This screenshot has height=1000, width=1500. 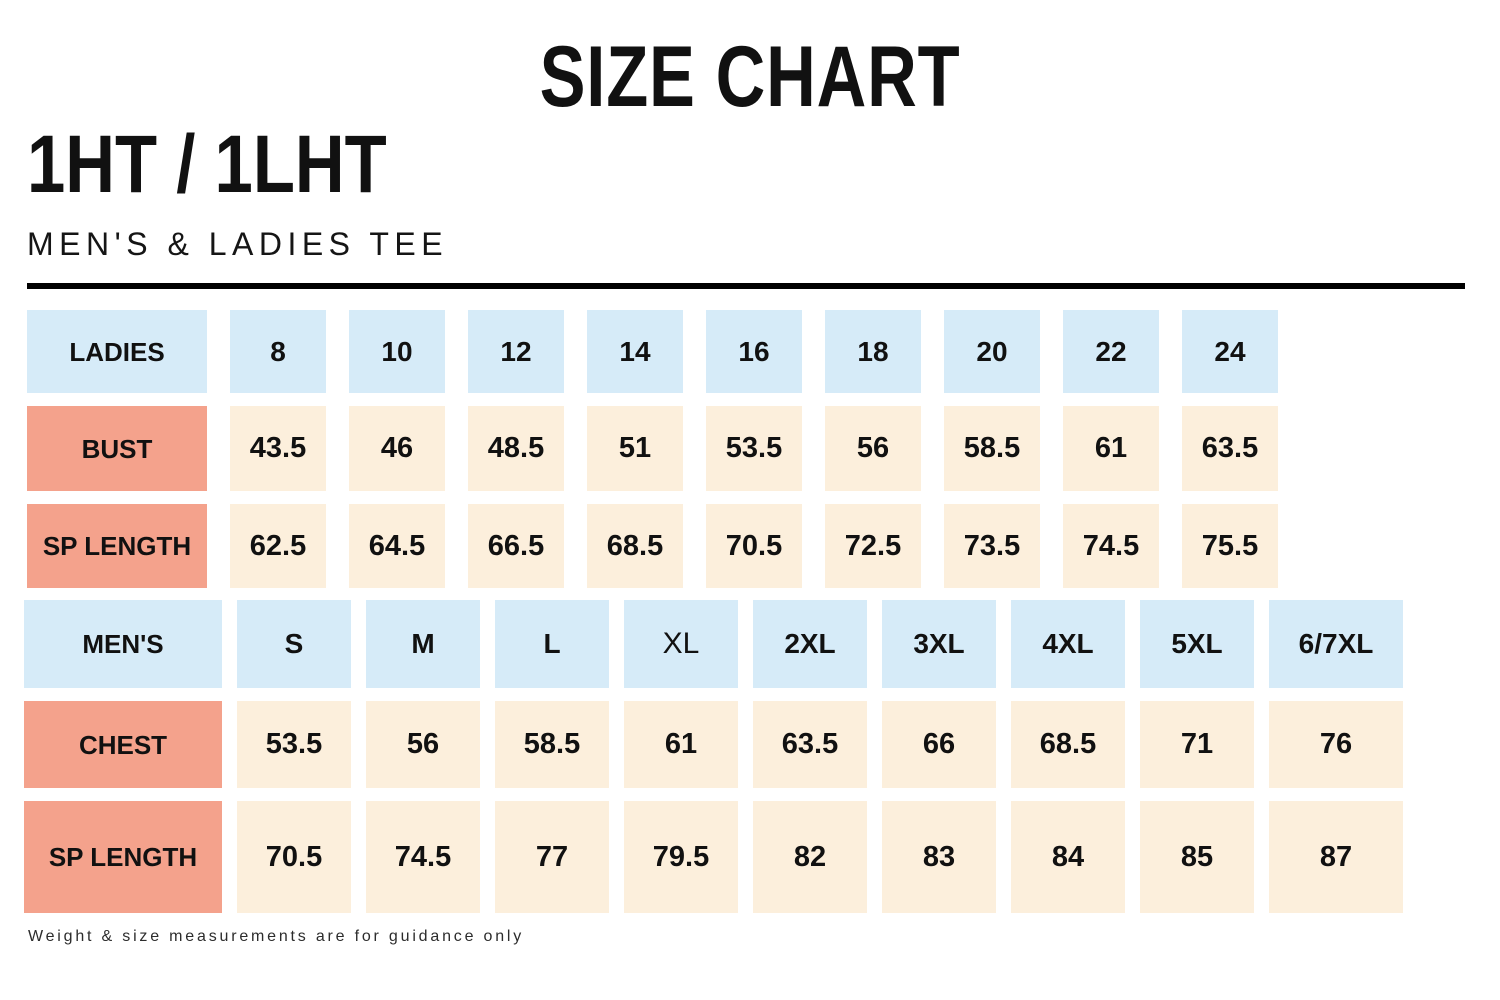 What do you see at coordinates (294, 857) in the screenshot?
I see `mens-sp-length-value-cell: 70.5` at bounding box center [294, 857].